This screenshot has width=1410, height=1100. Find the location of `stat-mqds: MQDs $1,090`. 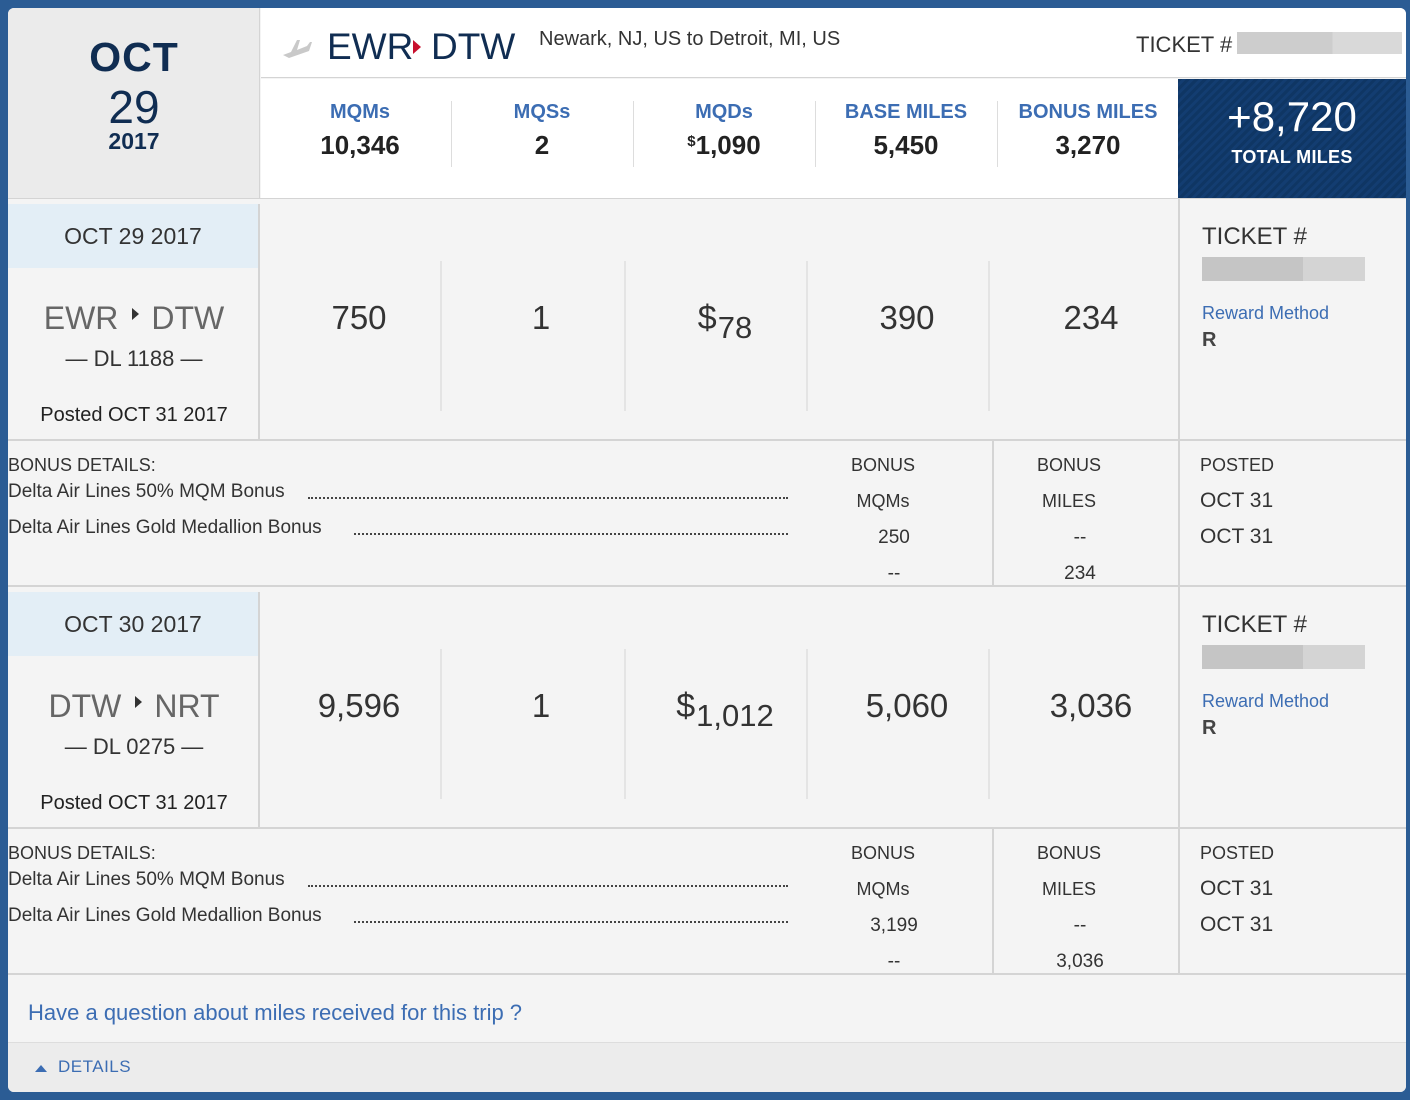

stat-mqds: MQDs $1,090 is located at coordinates (724, 131).